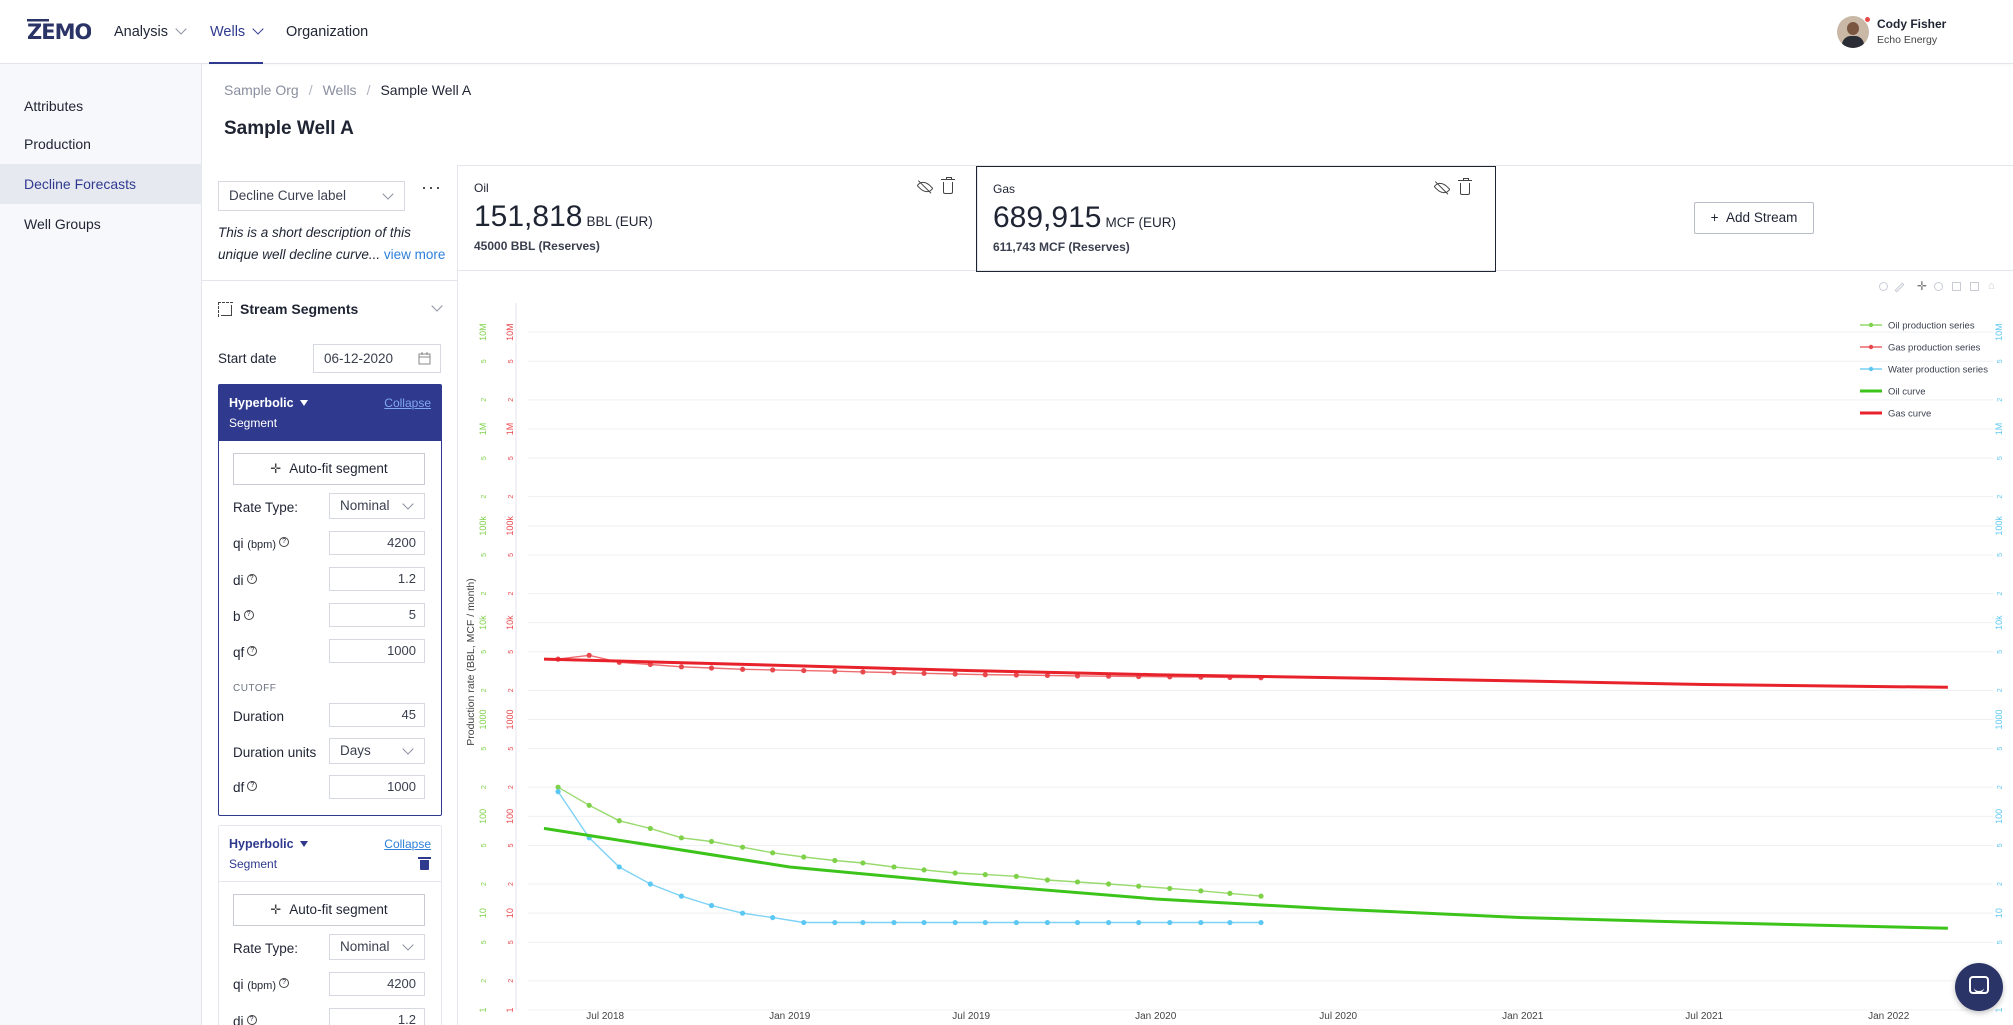  What do you see at coordinates (339, 90) in the screenshot?
I see `breadcrumb-wells: Wells` at bounding box center [339, 90].